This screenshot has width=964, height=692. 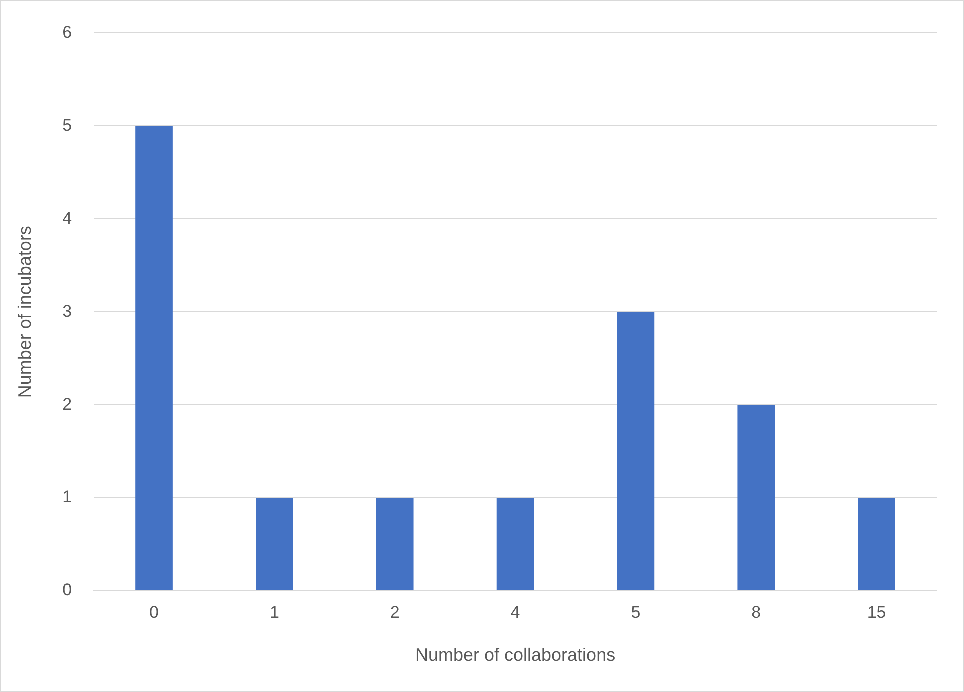 I want to click on y-tick-label: 4, so click(x=67, y=218).